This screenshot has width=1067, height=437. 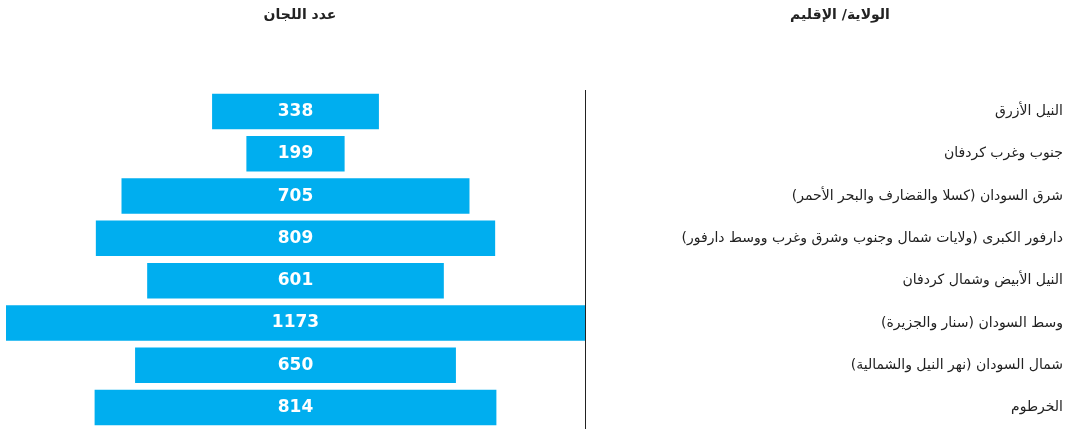 What do you see at coordinates (1029, 110) in the screenshot?
I see `category-label: النيل الأزرق` at bounding box center [1029, 110].